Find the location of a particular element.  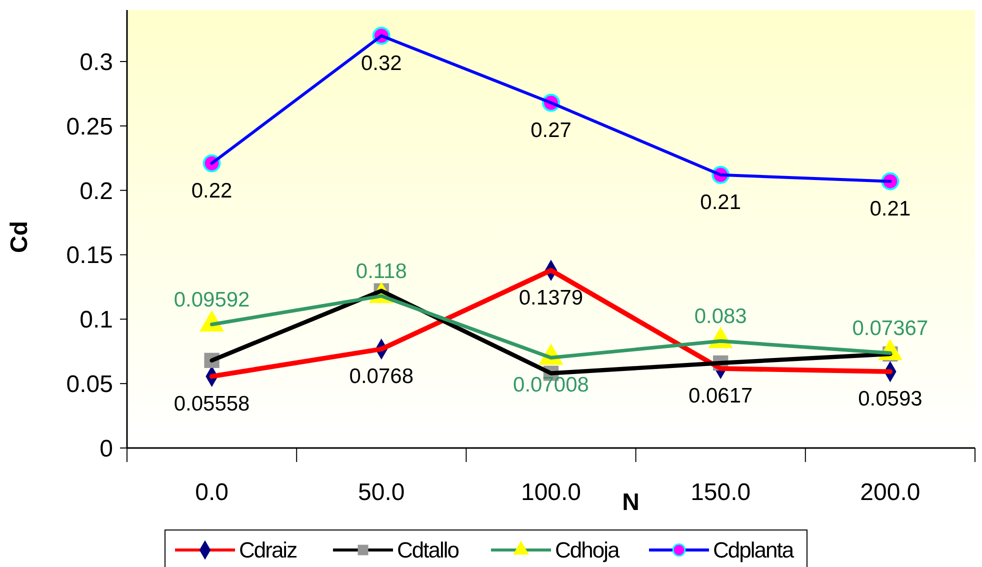

data-label: 0.0617 is located at coordinates (720, 396).